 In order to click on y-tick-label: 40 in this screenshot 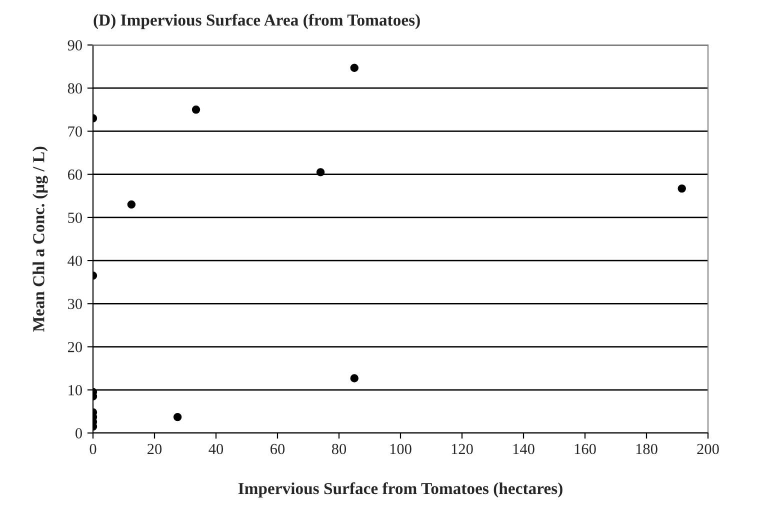, I will do `click(75, 261)`.